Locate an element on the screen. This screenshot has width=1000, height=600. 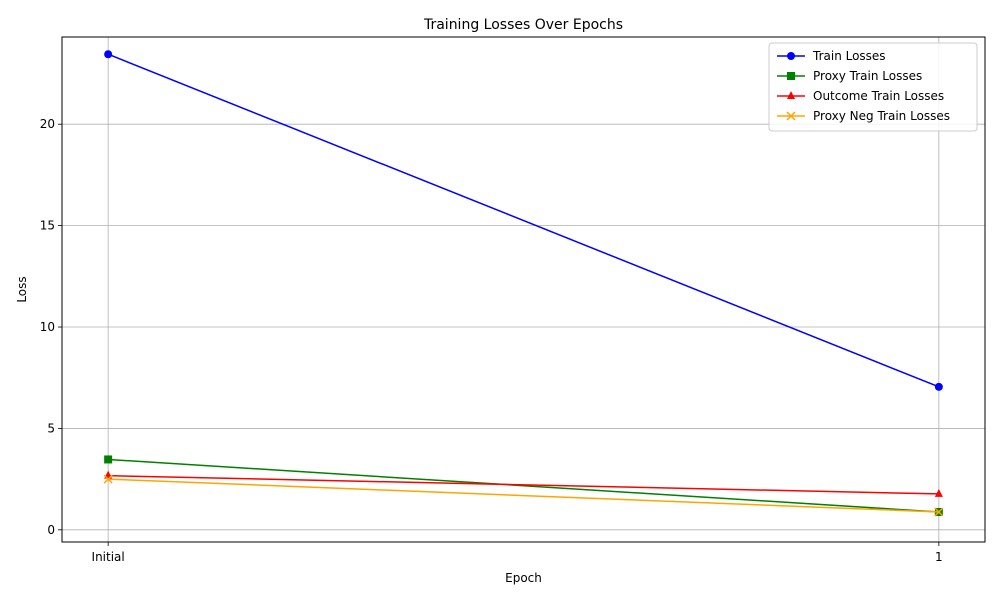
legend-item: Proxy Train Losses is located at coordinates (849, 76).